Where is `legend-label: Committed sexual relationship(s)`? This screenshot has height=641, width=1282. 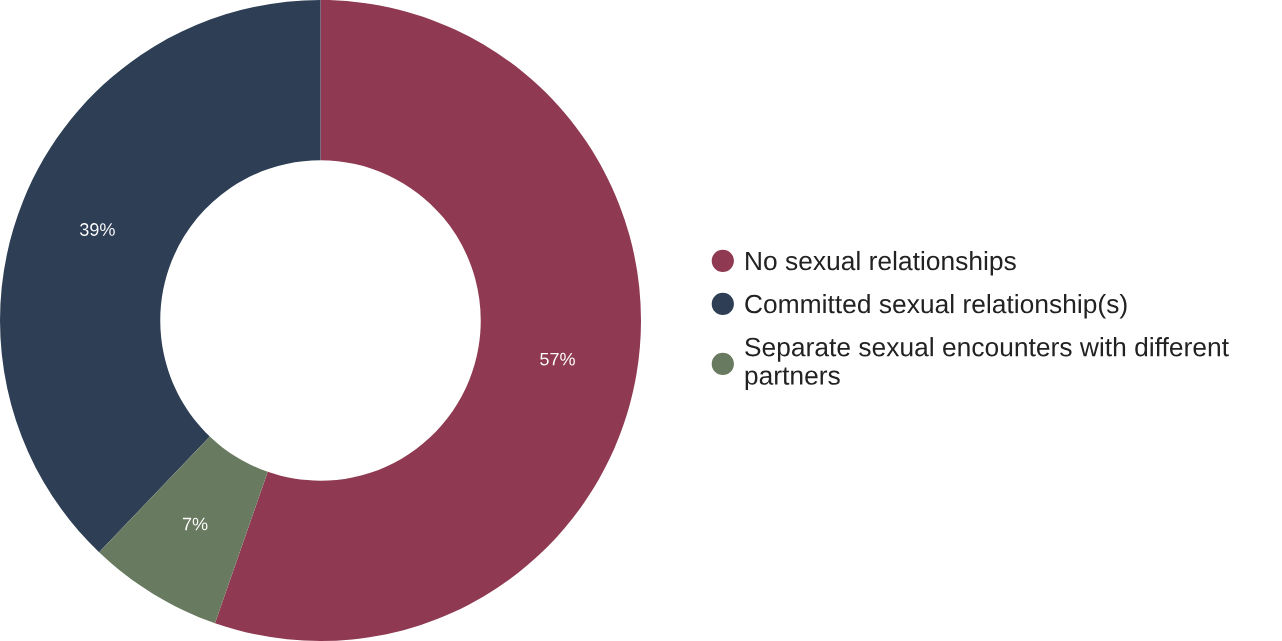 legend-label: Committed sexual relationship(s) is located at coordinates (936, 306).